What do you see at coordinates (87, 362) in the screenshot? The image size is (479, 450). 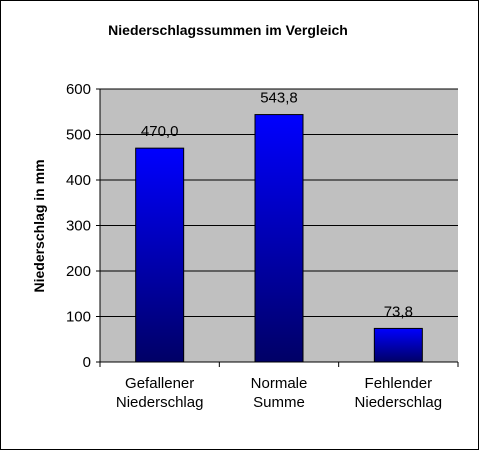 I see `y-tick-label: 0` at bounding box center [87, 362].